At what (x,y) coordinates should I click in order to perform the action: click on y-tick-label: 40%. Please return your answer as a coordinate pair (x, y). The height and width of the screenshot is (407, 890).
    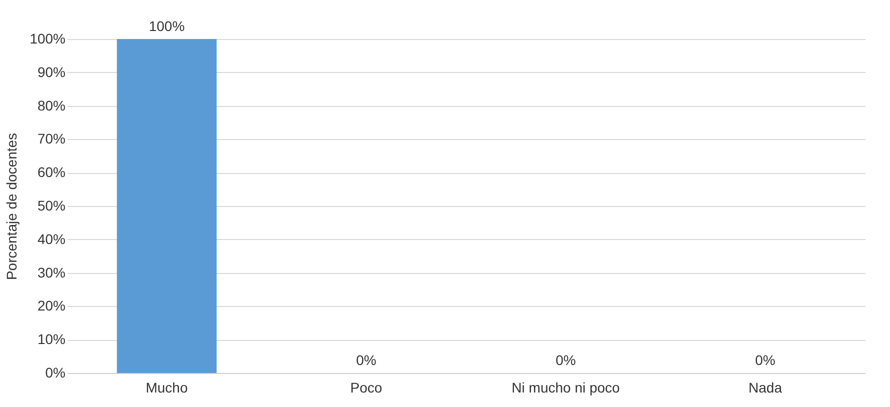
    Looking at the image, I should click on (51, 238).